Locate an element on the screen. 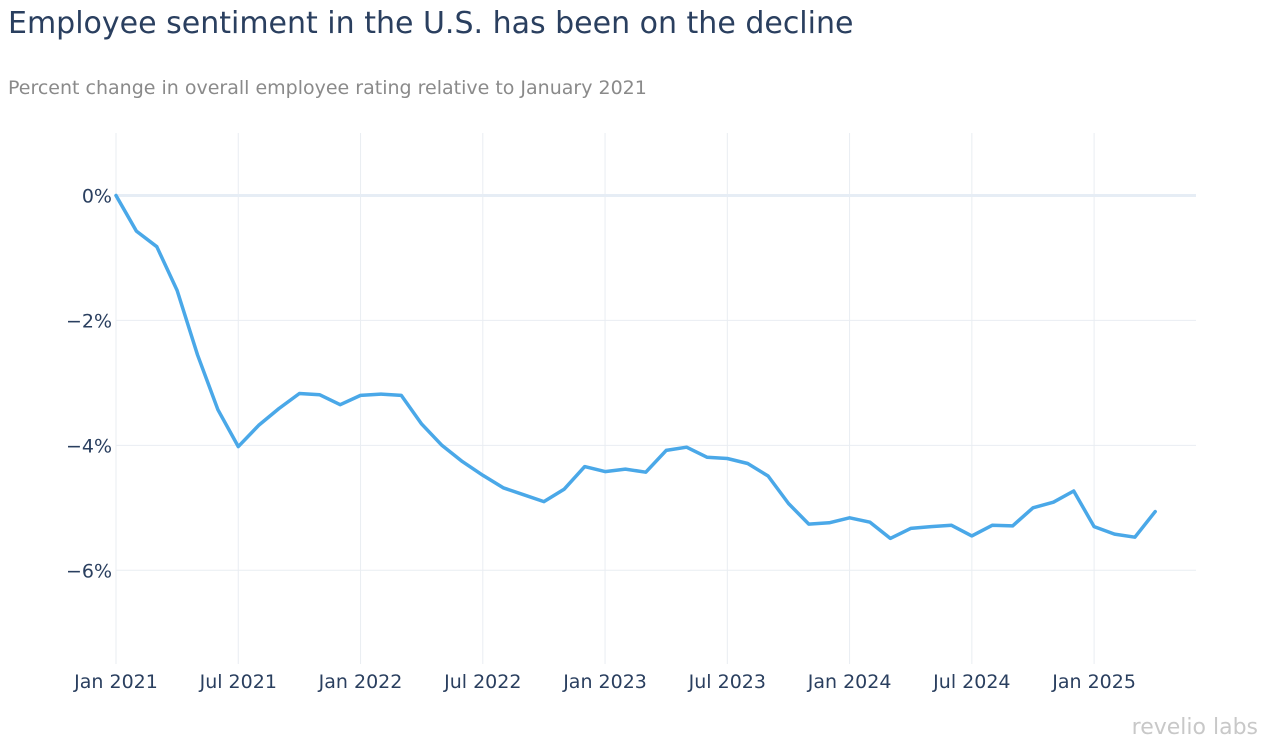 The height and width of the screenshot is (746, 1272). brand-logo: revelio labs is located at coordinates (1195, 727).